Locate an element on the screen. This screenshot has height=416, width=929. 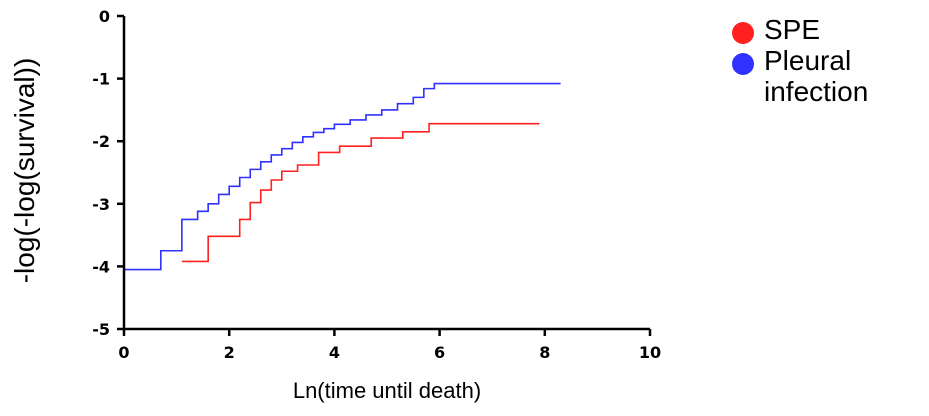
x-tick-label: 6 is located at coordinates (439, 352).